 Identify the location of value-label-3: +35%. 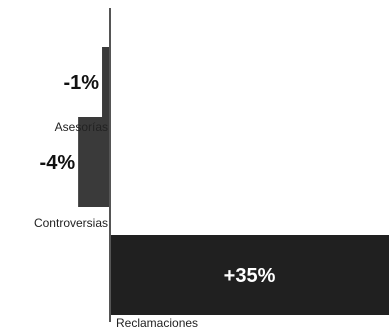
(250, 276).